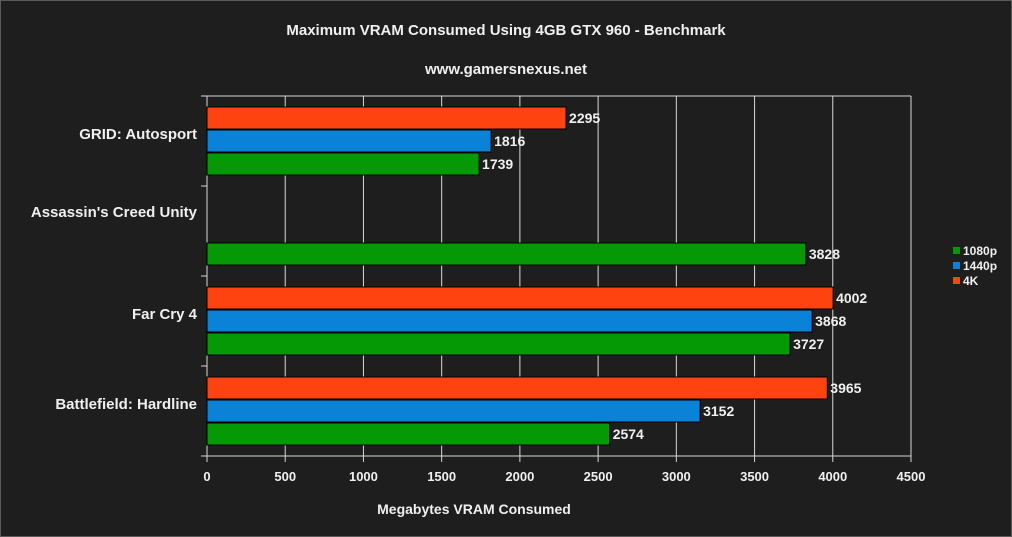 Image resolution: width=1012 pixels, height=537 pixels. I want to click on x-tick-label: 2000, so click(519, 476).